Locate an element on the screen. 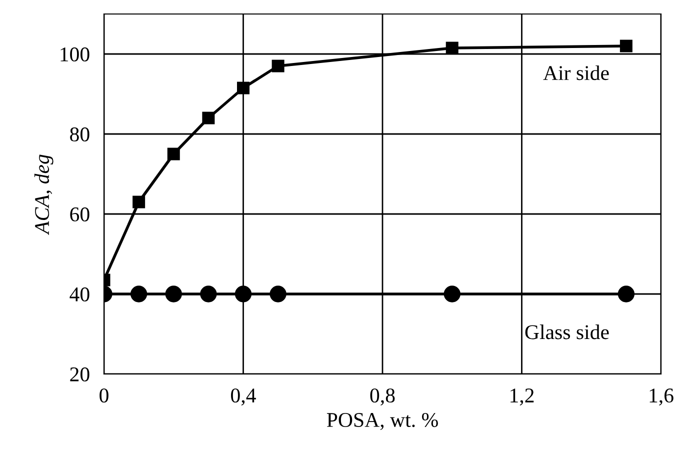 The width and height of the screenshot is (677, 459). x-tick-label: 0,4 is located at coordinates (243, 397).